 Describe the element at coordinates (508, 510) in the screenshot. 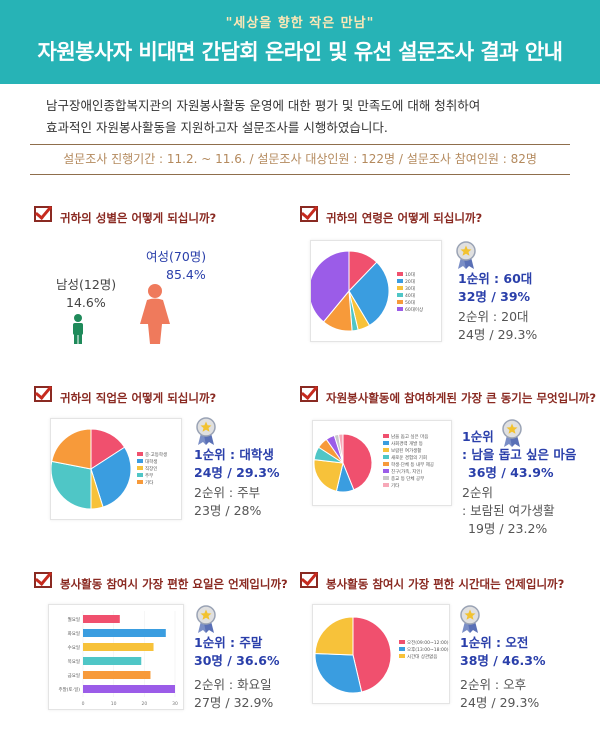

I see `motive-rank2-answer: : 보람된 여가생활` at that location.